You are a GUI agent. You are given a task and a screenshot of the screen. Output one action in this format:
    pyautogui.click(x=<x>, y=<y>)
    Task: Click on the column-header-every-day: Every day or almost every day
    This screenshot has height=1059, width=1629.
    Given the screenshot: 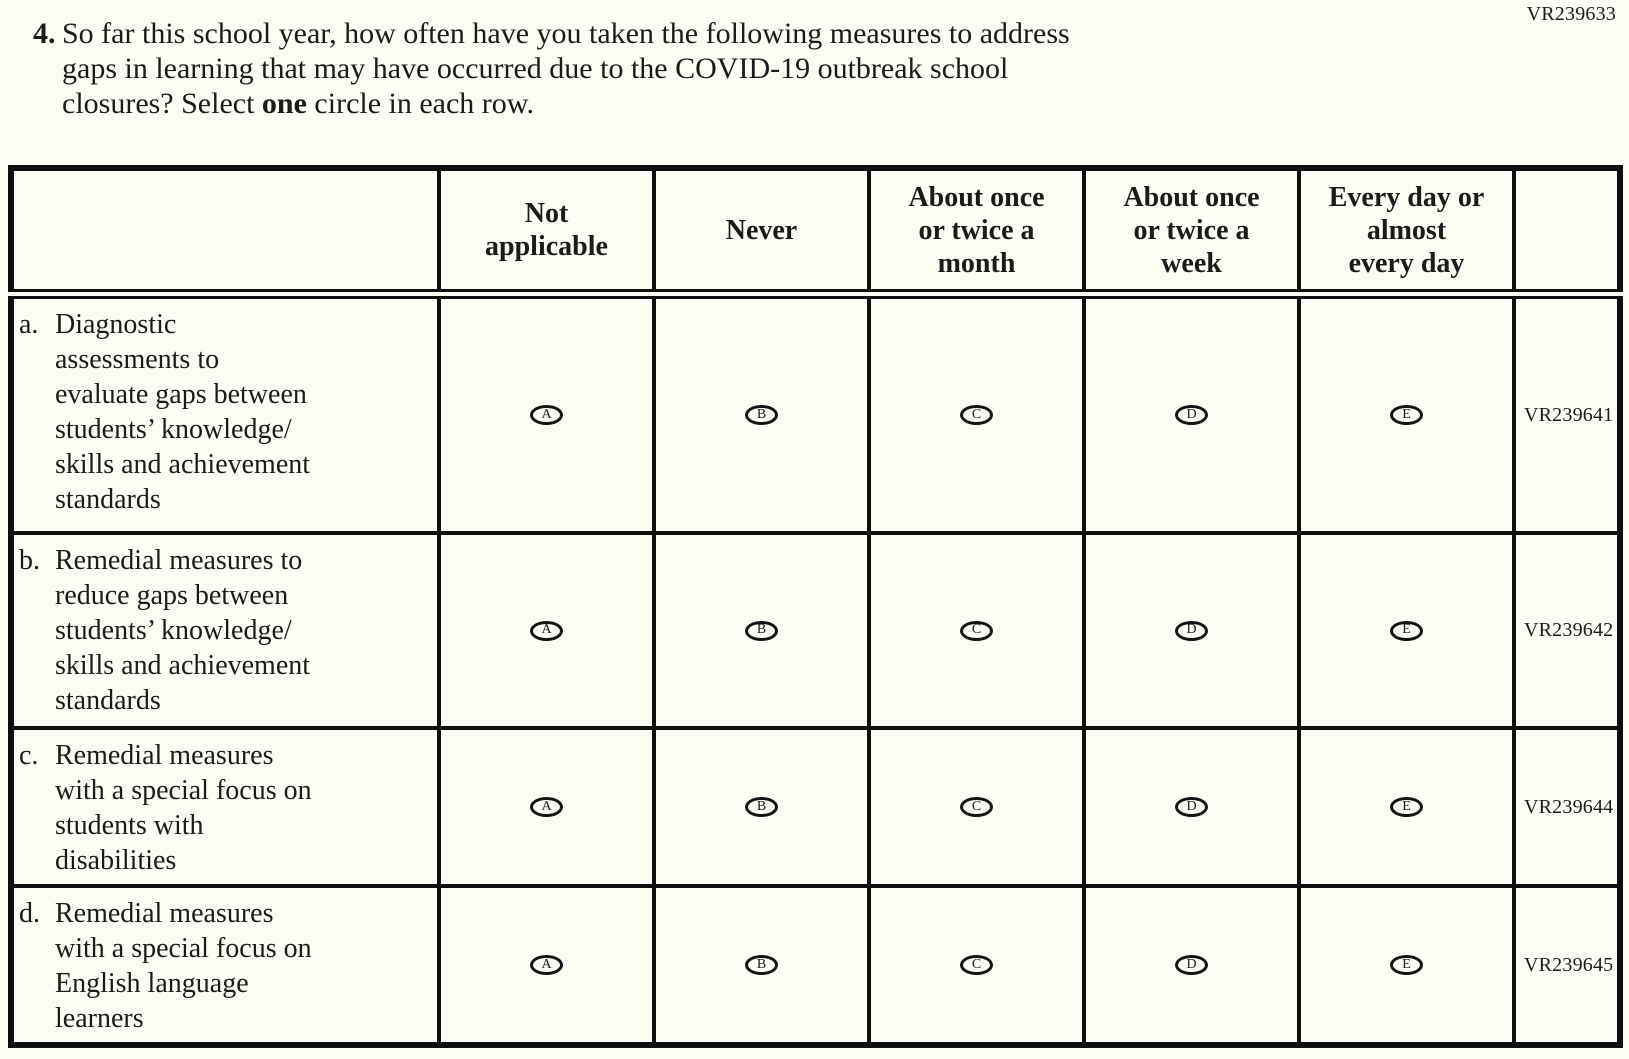 What is the action you would take?
    pyautogui.click(x=1406, y=232)
    